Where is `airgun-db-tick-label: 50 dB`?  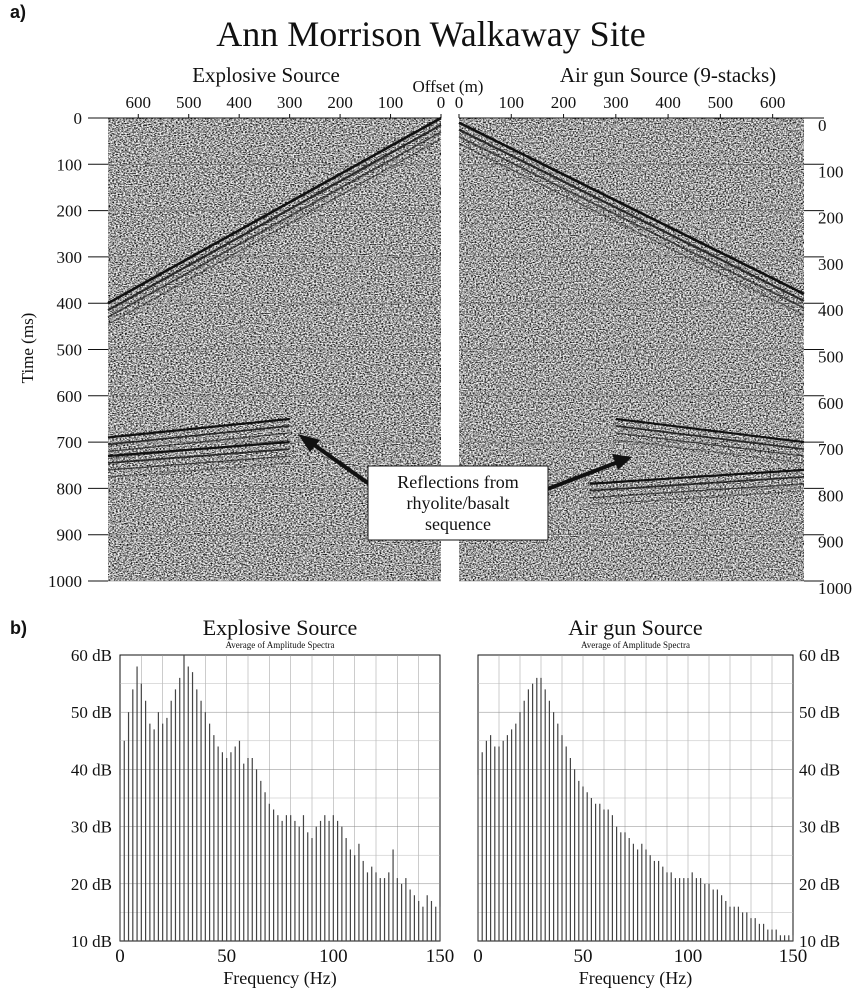
airgun-db-tick-label: 50 dB is located at coordinates (819, 712).